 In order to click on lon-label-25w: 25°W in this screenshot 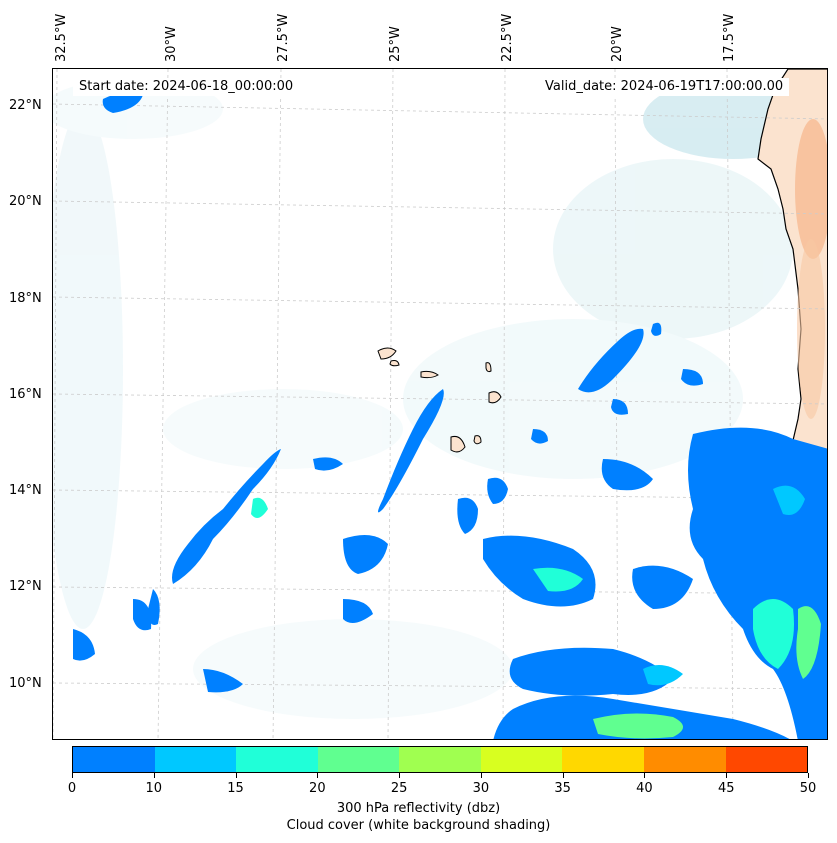, I will do `click(395, 44)`.